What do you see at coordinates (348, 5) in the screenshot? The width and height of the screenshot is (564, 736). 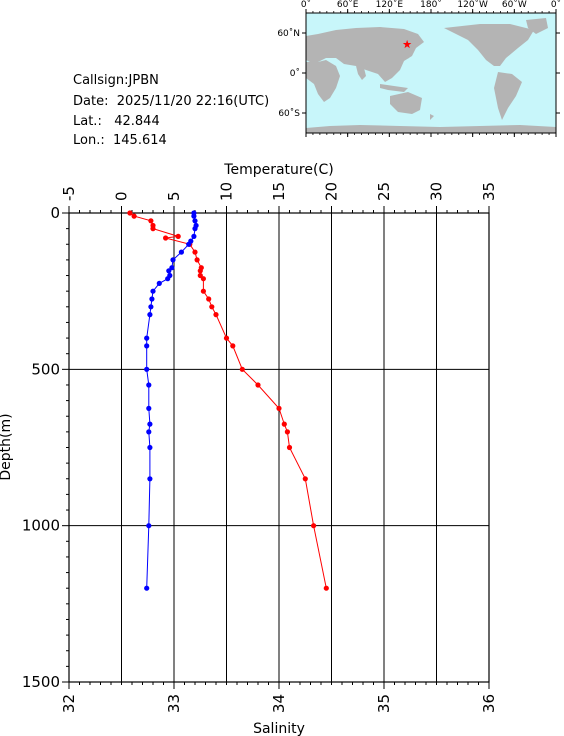 I see `map-lon-label: 60˚E` at bounding box center [348, 5].